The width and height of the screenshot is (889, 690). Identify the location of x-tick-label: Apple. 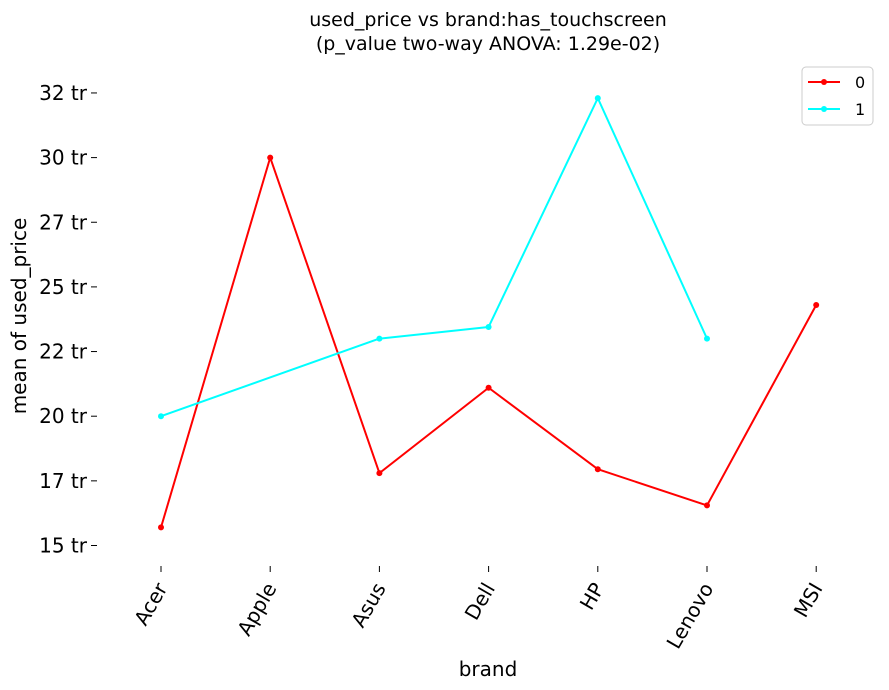
(256, 609).